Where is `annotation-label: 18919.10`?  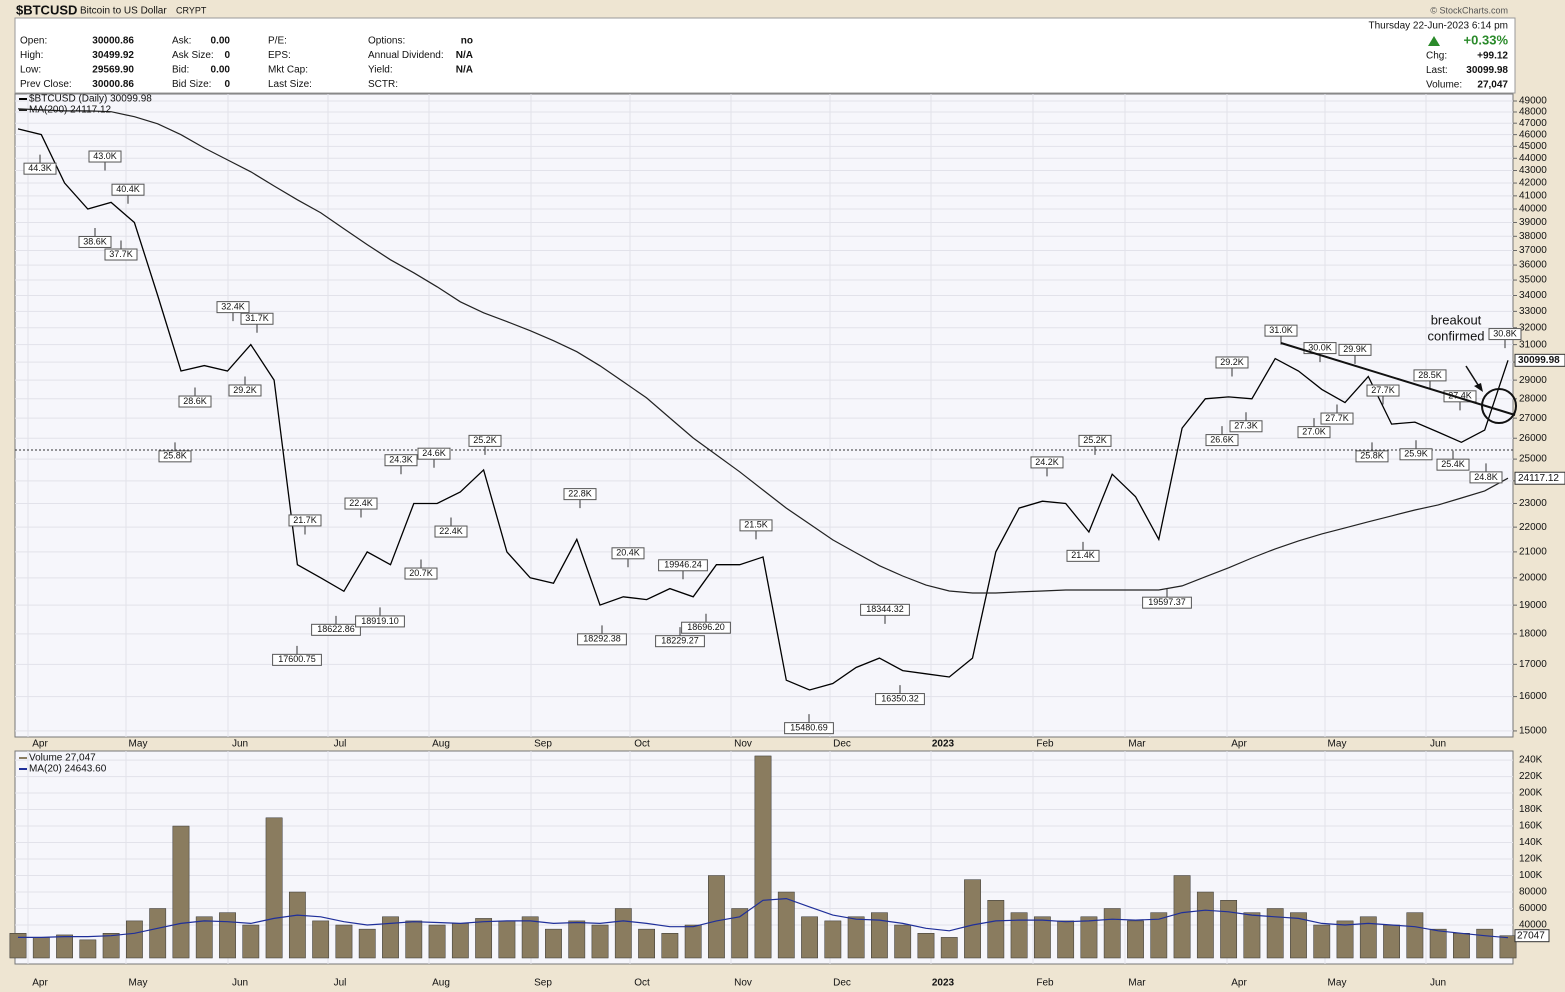
annotation-label: 18919.10 is located at coordinates (380, 621).